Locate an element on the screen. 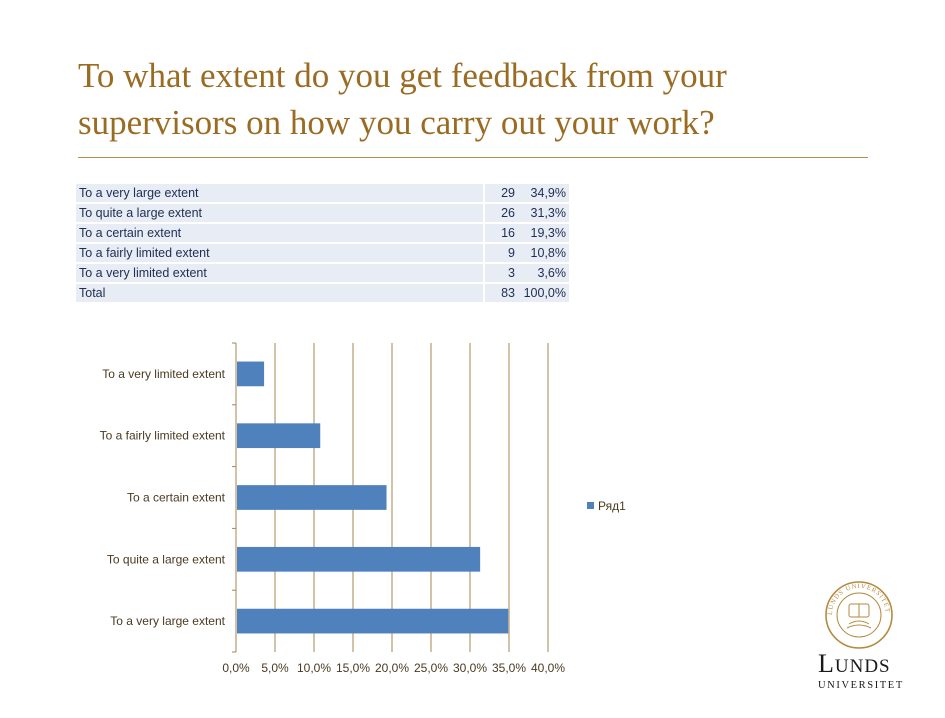  table-row: To a fairly limited extent 9 10,8% is located at coordinates (322, 253).